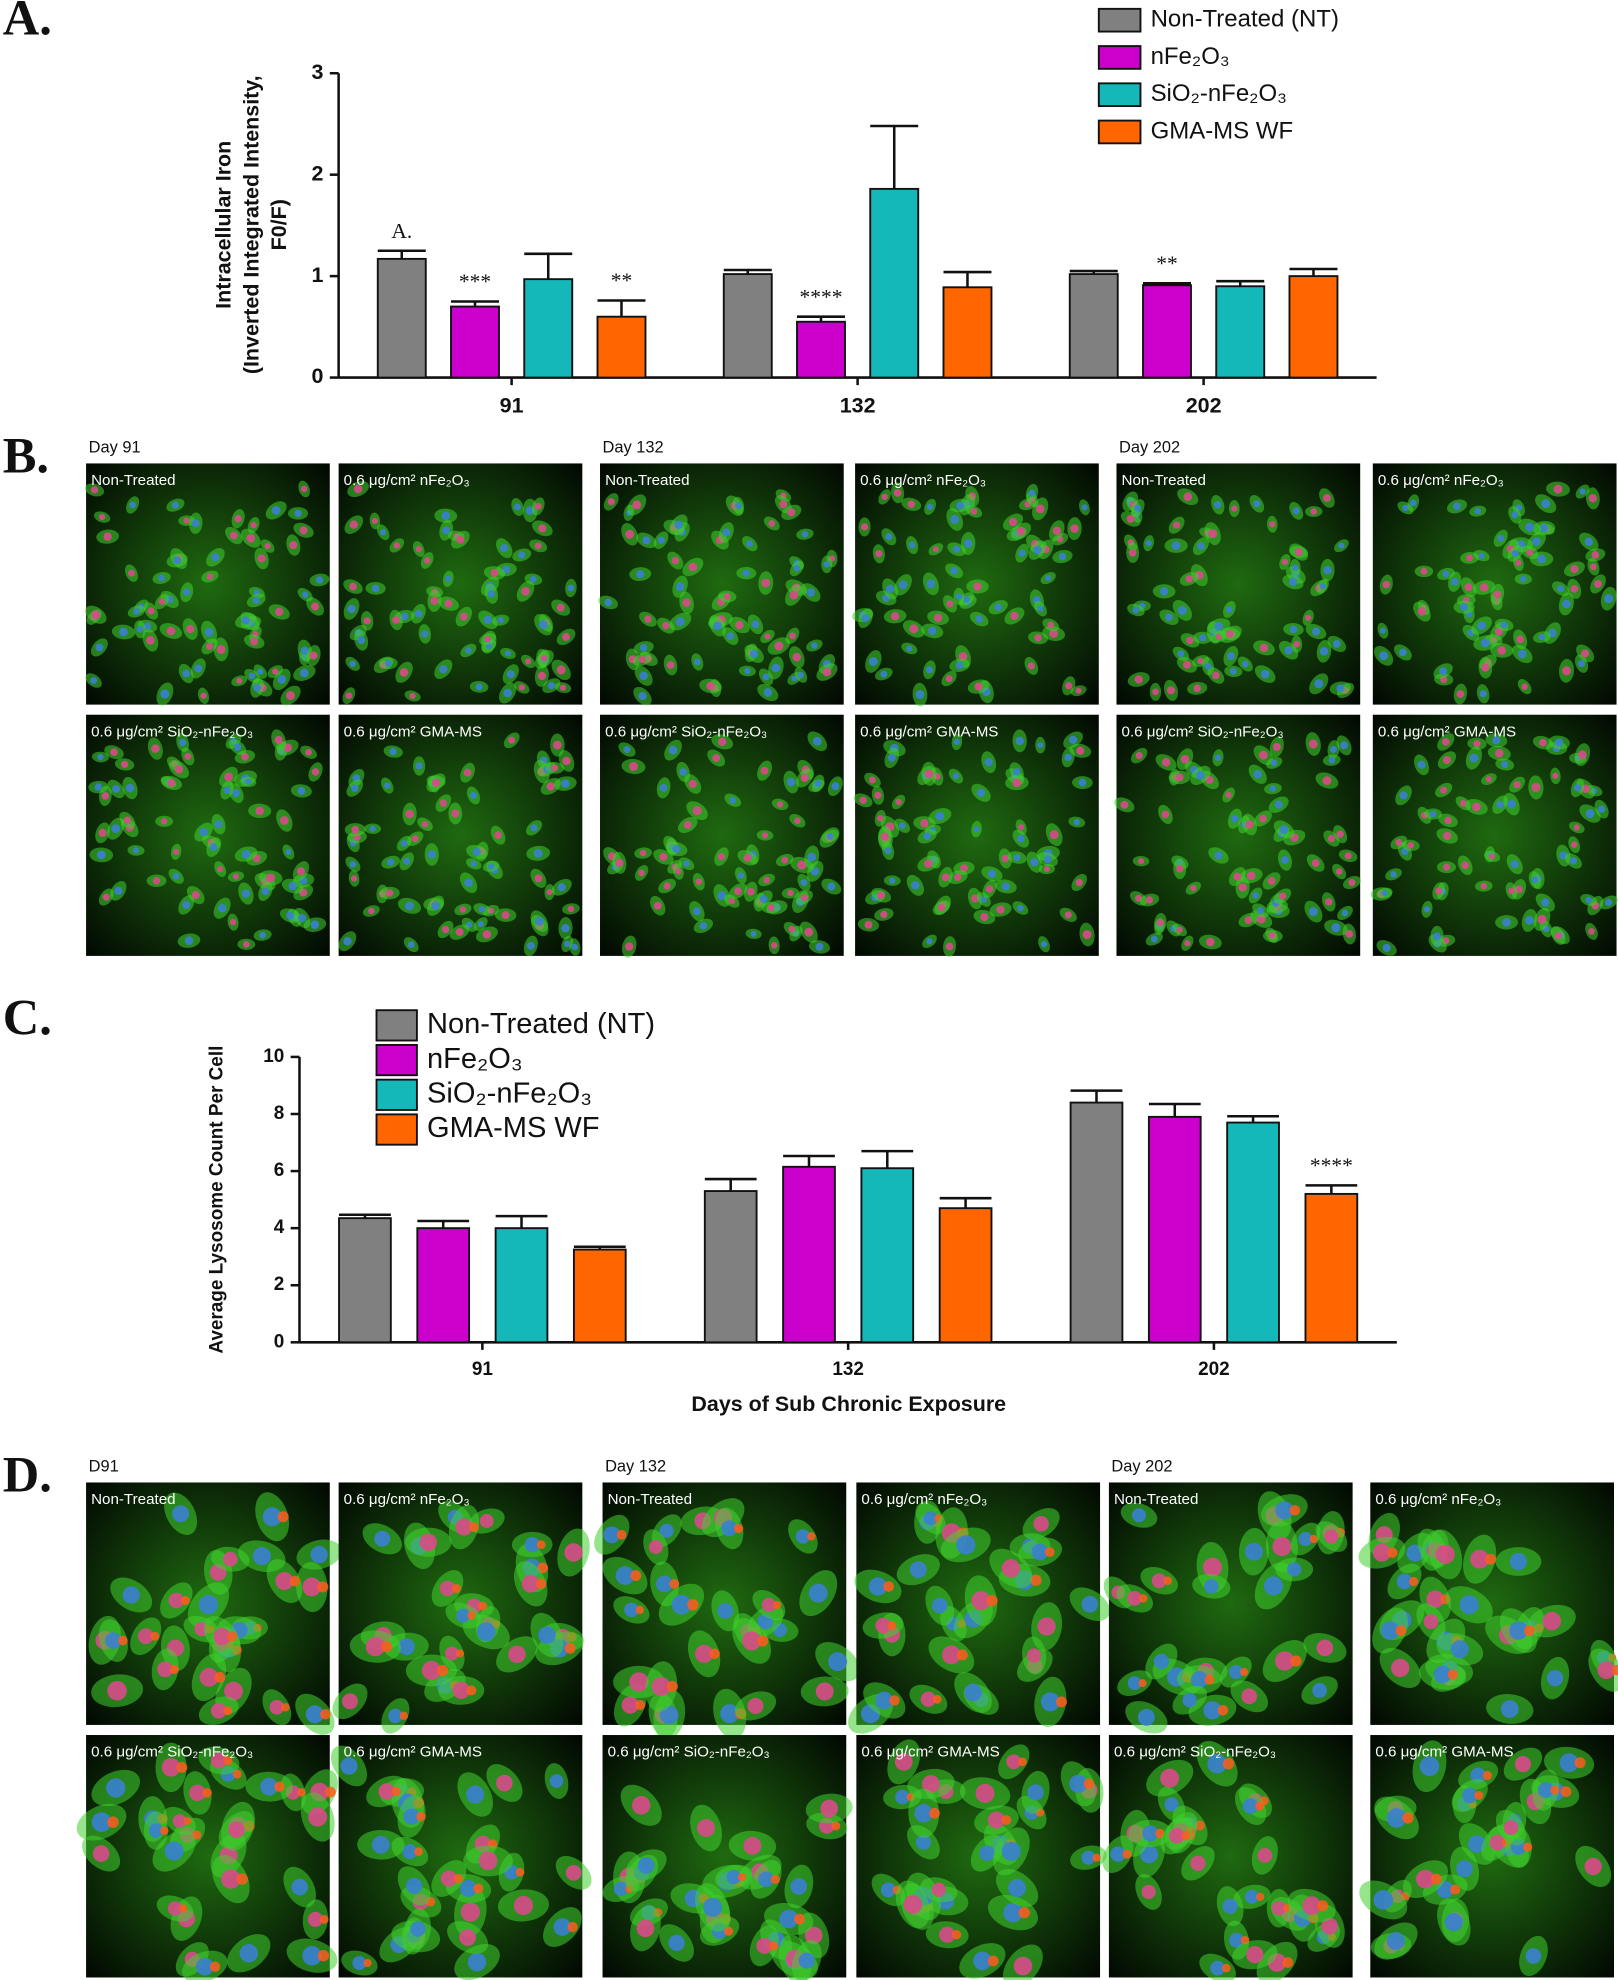 Image resolution: width=1618 pixels, height=1980 pixels. I want to click on panel-group-title: Day 132, so click(635, 1467).